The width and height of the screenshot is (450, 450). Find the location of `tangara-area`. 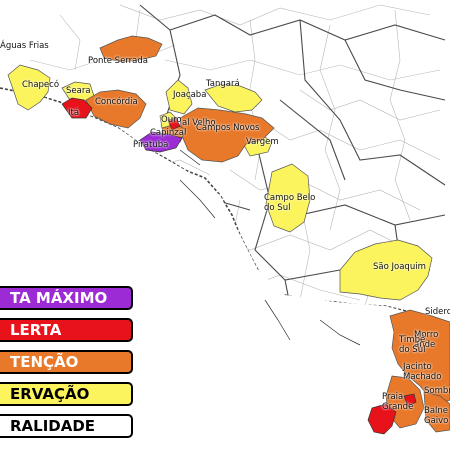

tangara-area is located at coordinates (233, 98).